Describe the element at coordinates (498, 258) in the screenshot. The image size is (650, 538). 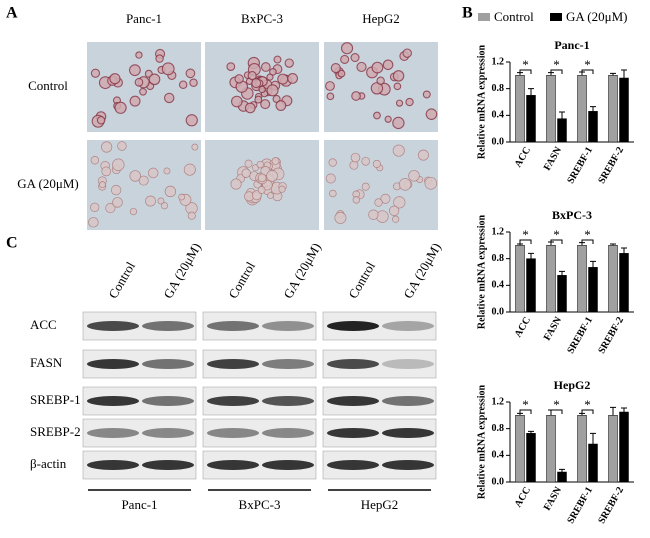
I see `y-tick-label: 0.8` at that location.